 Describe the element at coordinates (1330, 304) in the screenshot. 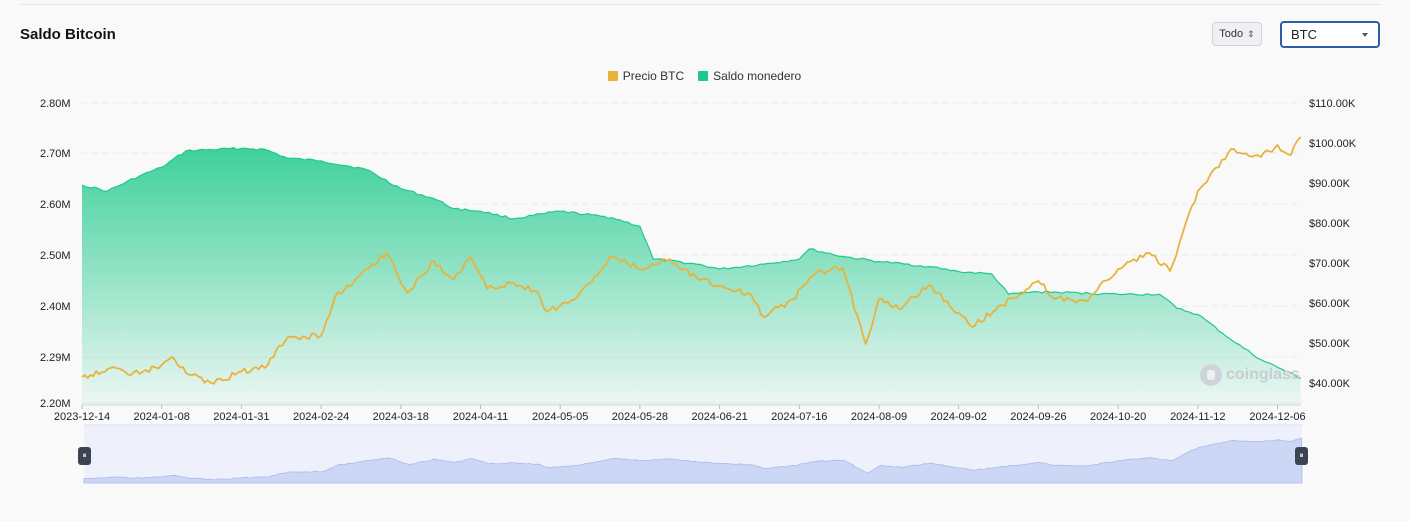

I see `right-tick-label: $60.00K` at that location.